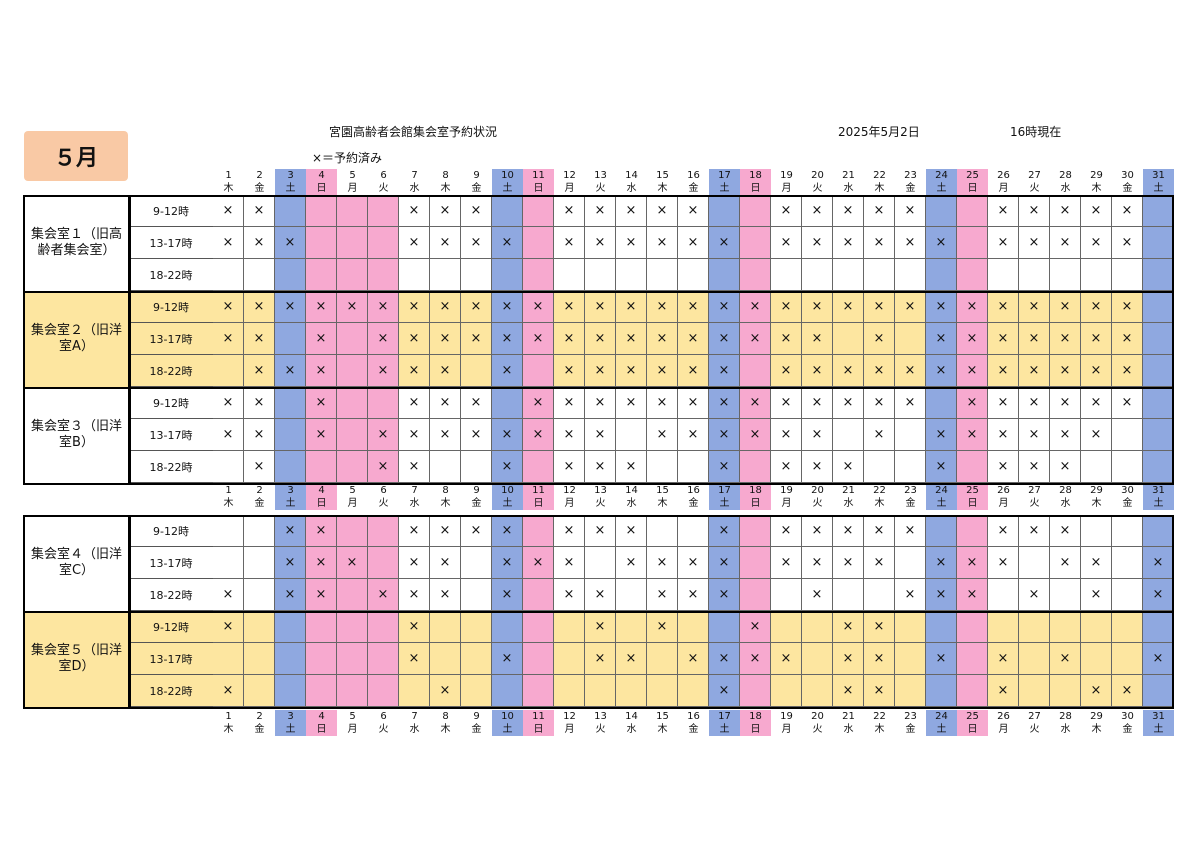  What do you see at coordinates (879, 175) in the screenshot?
I see `day-number: 22` at bounding box center [879, 175].